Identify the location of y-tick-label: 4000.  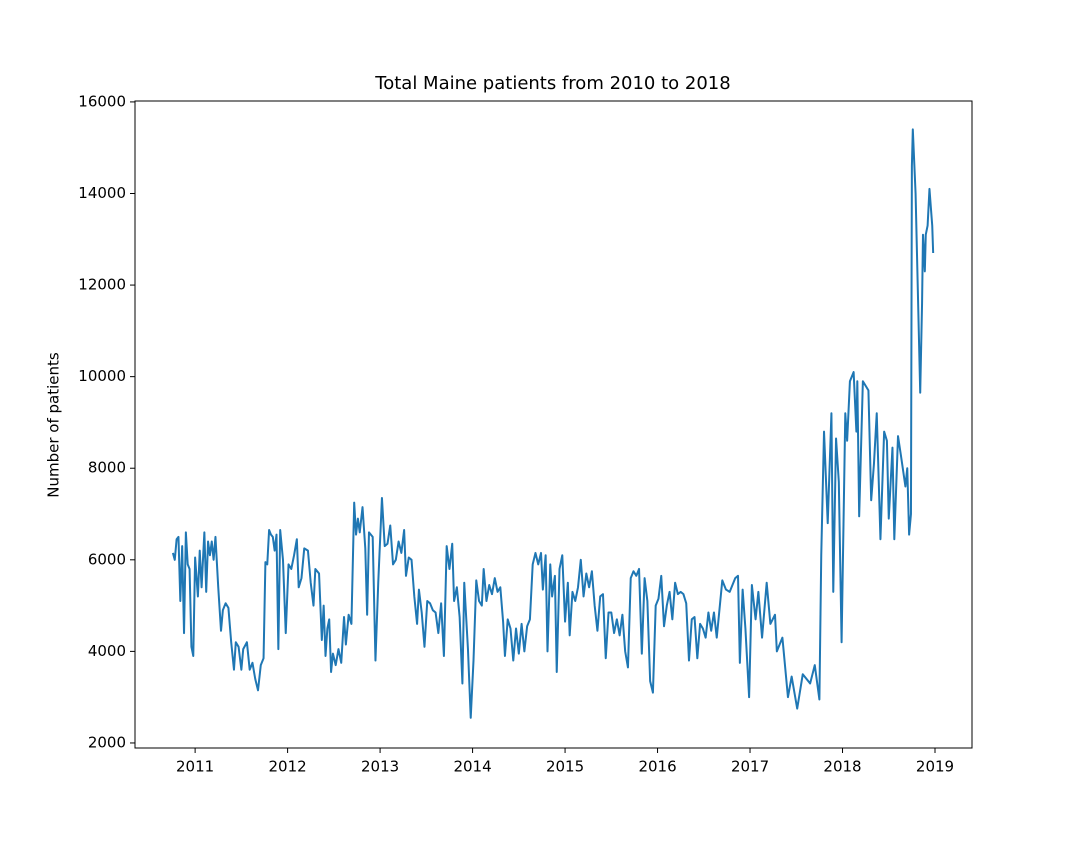
(107, 651).